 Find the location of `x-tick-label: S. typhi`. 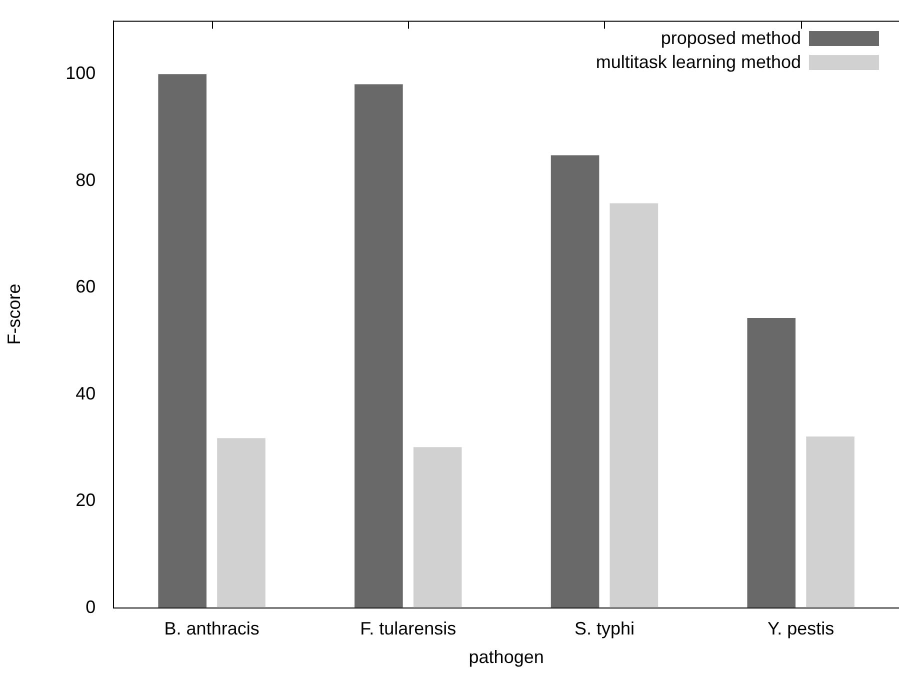

x-tick-label: S. typhi is located at coordinates (604, 628).